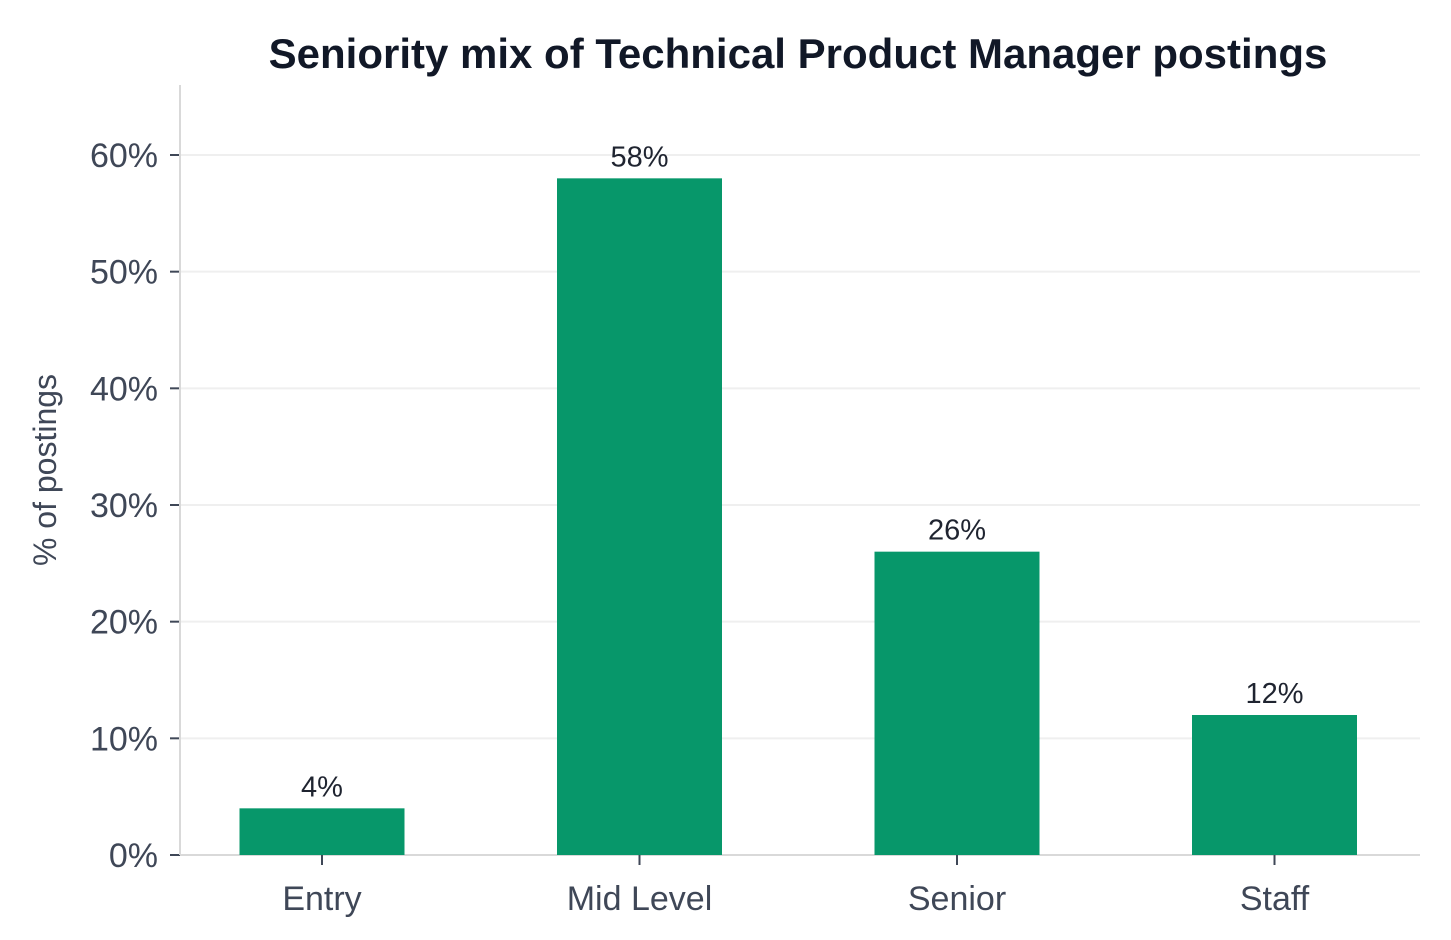 This screenshot has width=1451, height=940. I want to click on bar-value-label: 12%, so click(1274, 694).